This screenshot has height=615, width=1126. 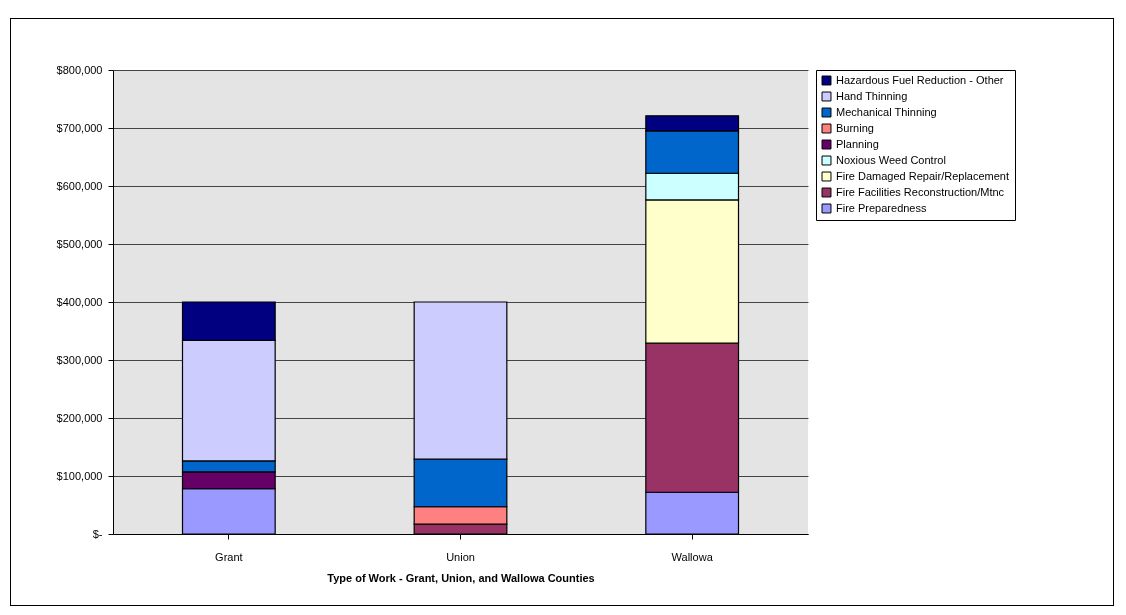 What do you see at coordinates (79, 301) in the screenshot?
I see `y-tick-label: $400,000` at bounding box center [79, 301].